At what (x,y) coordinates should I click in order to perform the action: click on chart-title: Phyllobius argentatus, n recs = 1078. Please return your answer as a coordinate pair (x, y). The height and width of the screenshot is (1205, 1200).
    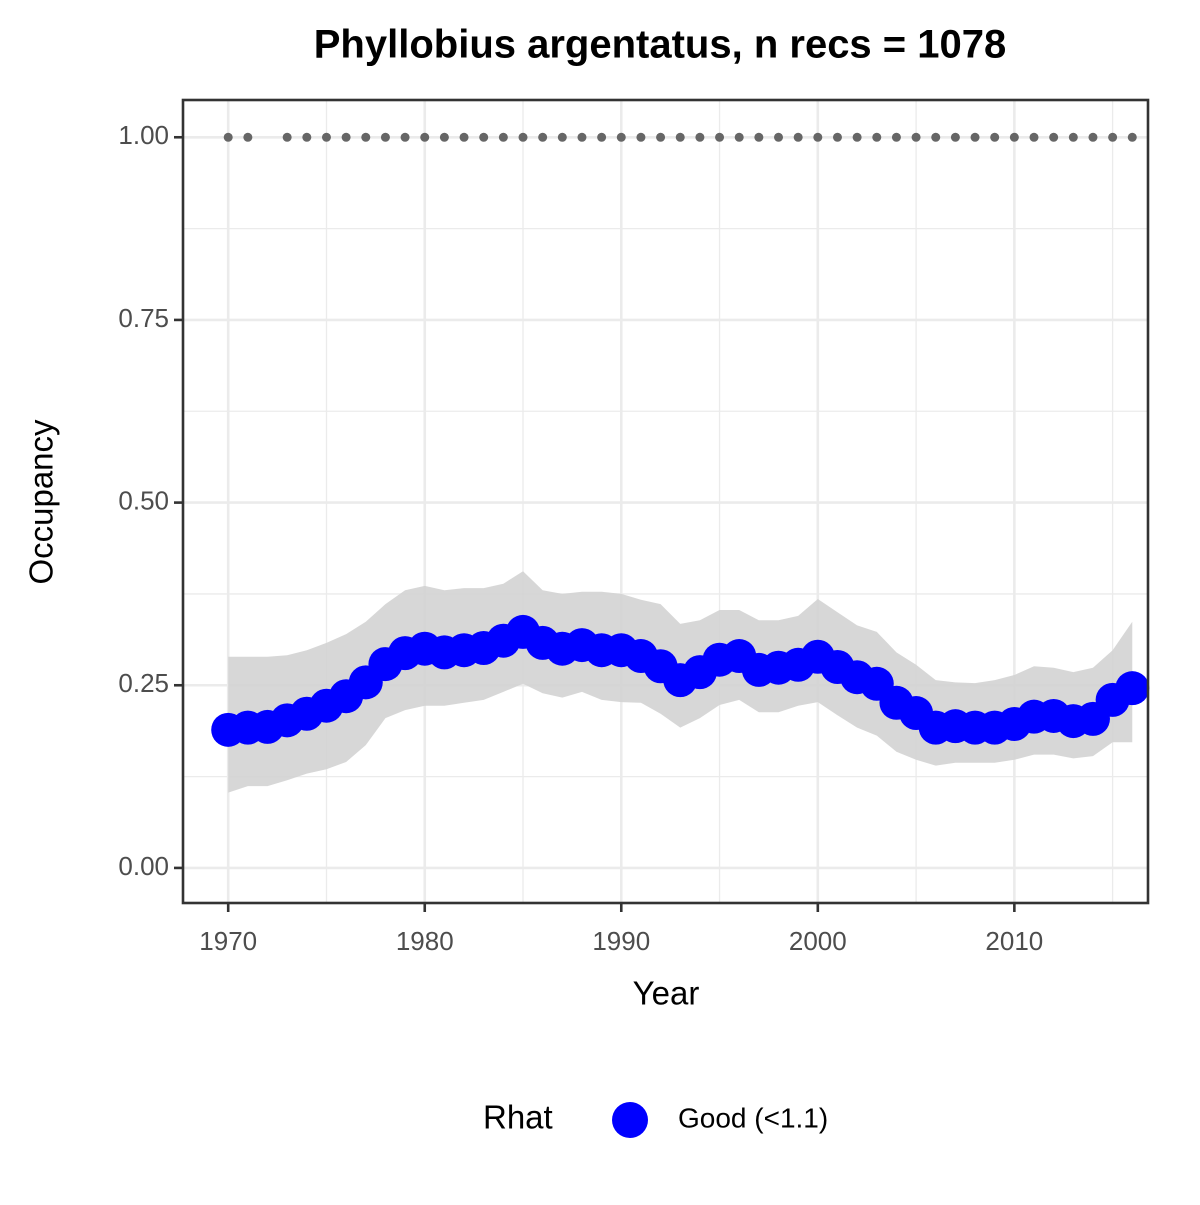
    Looking at the image, I should click on (660, 45).